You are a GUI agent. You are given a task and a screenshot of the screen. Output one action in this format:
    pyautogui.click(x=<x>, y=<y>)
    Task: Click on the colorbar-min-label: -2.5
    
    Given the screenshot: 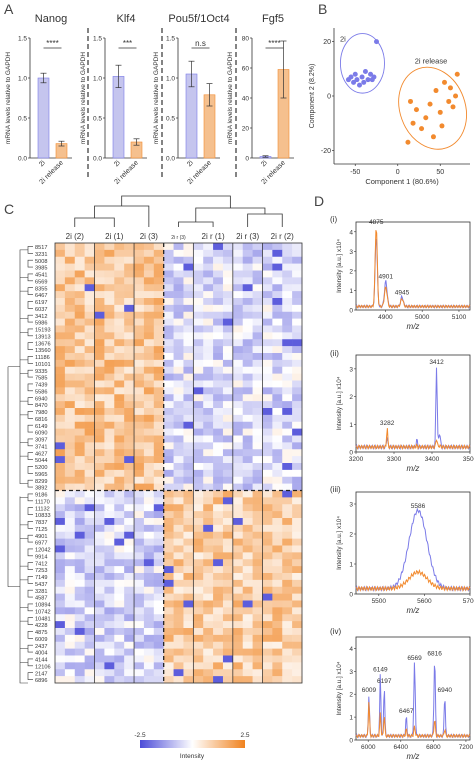 What is the action you would take?
    pyautogui.click(x=140, y=735)
    